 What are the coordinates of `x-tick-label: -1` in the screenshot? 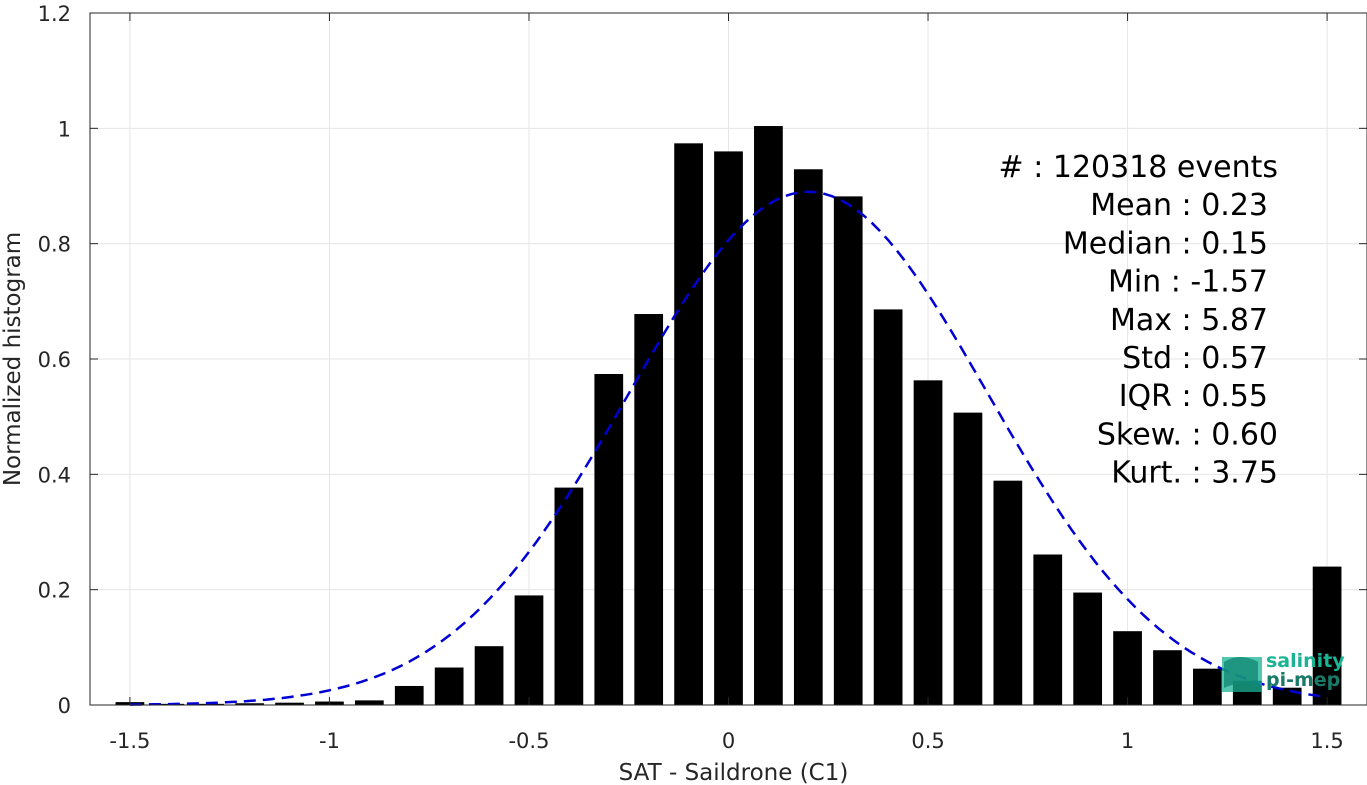 It's located at (329, 741).